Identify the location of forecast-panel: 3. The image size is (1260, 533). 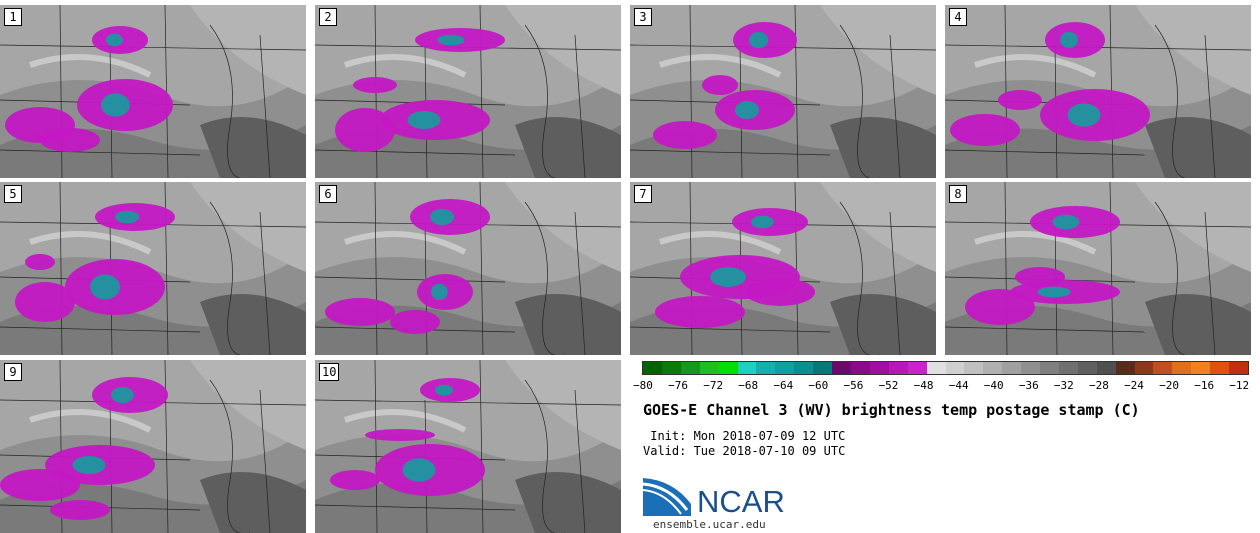
(783, 91).